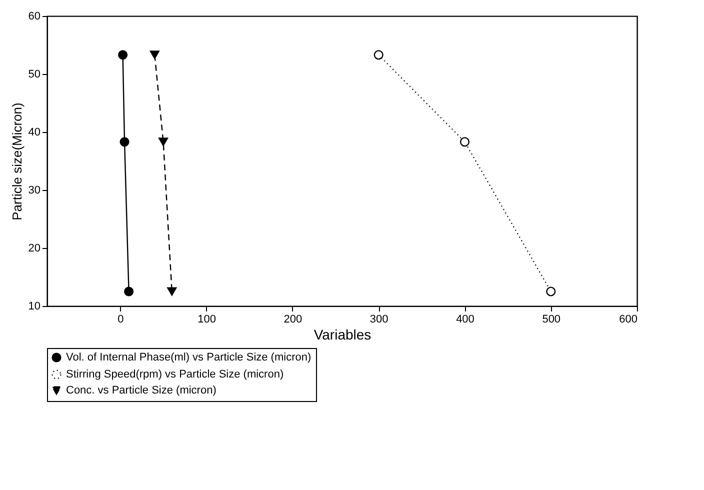 The image size is (704, 490). I want to click on y-tick-label: 20, so click(34, 248).